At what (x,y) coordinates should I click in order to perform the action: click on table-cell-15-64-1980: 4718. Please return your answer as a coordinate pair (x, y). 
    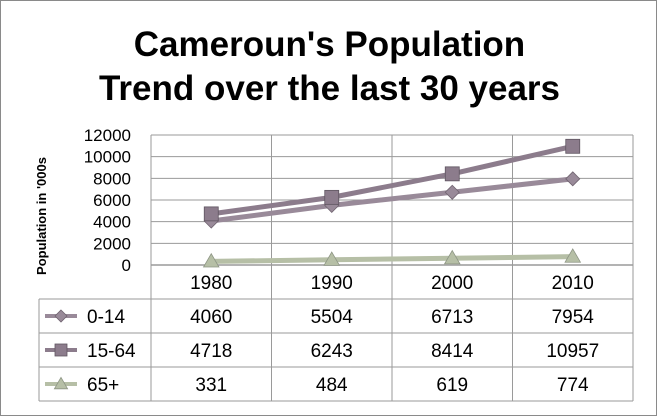
    Looking at the image, I should click on (211, 351).